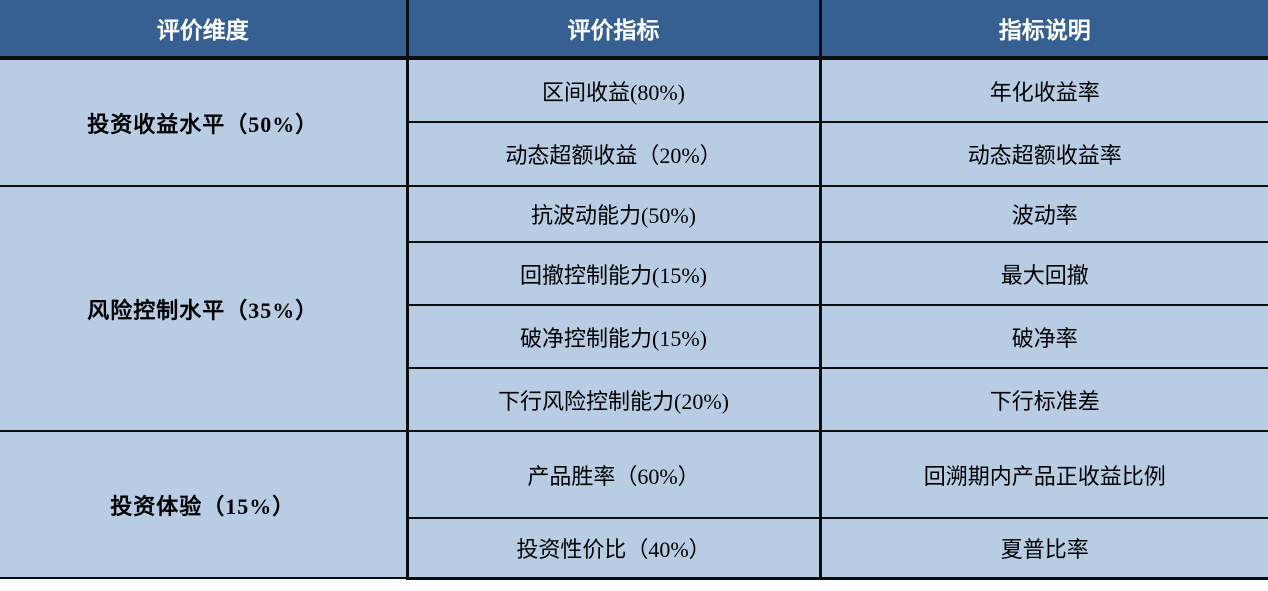  What do you see at coordinates (613, 474) in the screenshot?
I see `indicator-cell: 产品胜率（60%）` at bounding box center [613, 474].